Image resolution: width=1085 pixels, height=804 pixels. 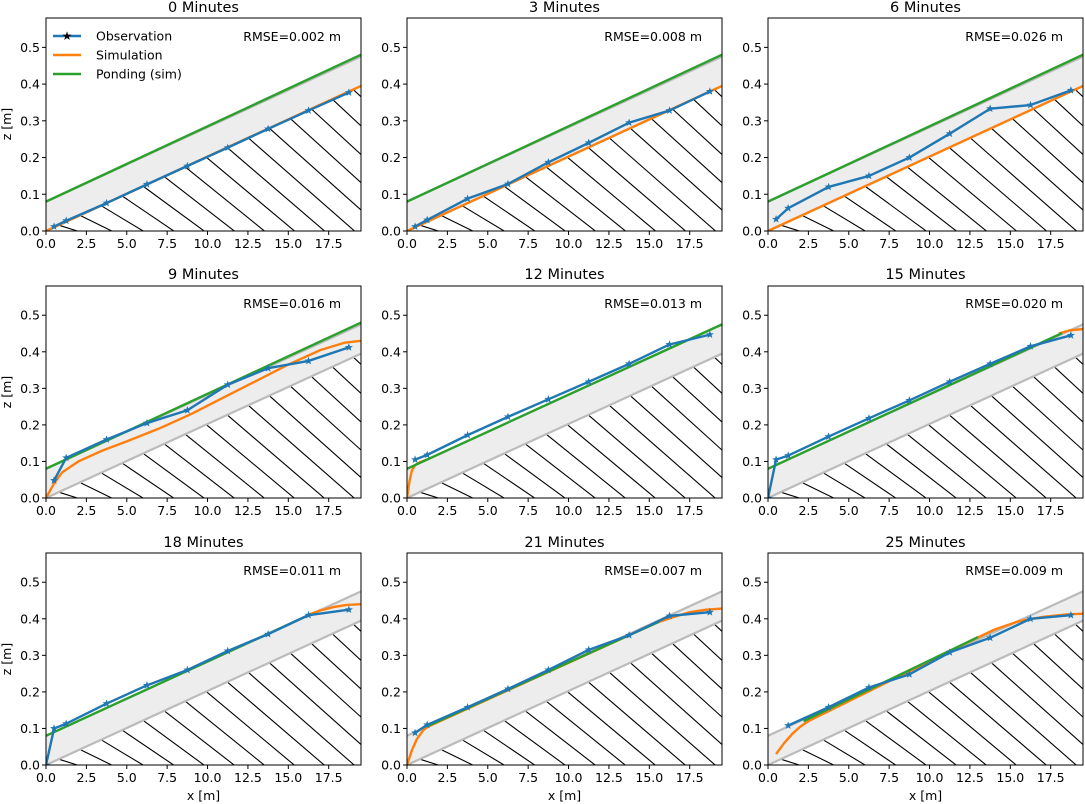 What do you see at coordinates (925, 275) in the screenshot?
I see `subplot-title: 15 Minutes` at bounding box center [925, 275].